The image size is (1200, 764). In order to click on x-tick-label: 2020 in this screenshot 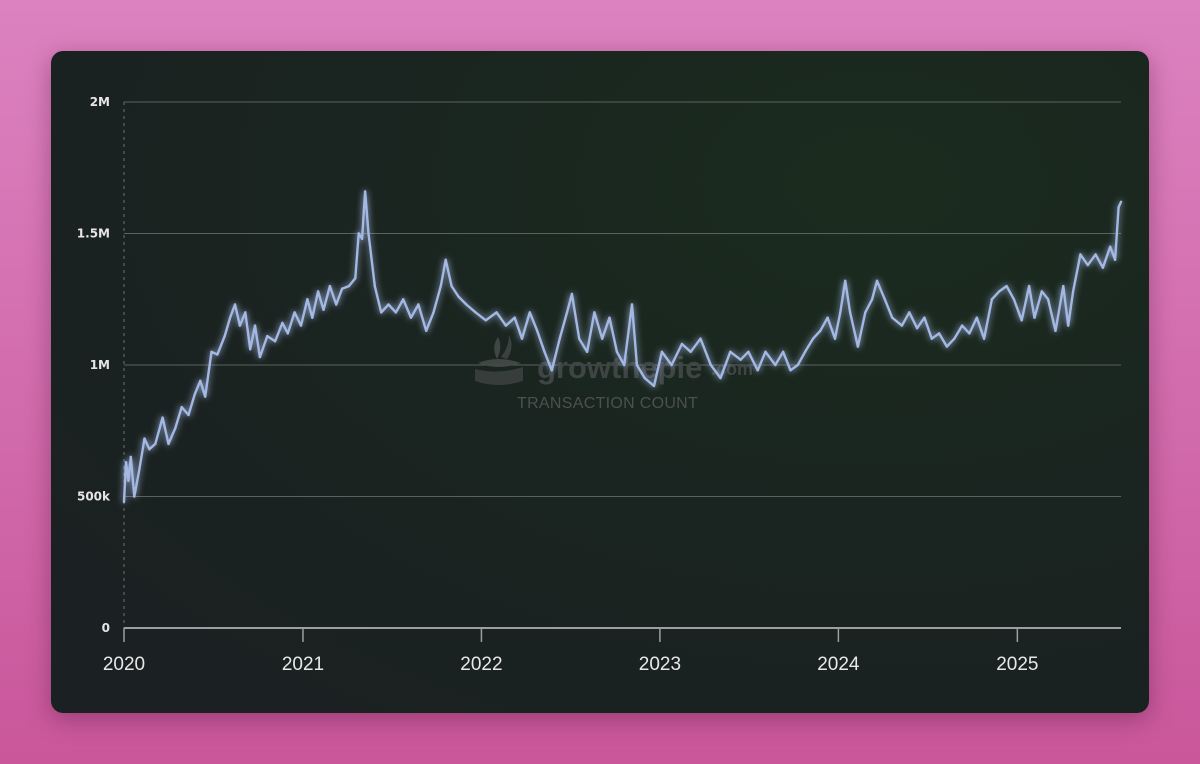, I will do `click(124, 664)`.